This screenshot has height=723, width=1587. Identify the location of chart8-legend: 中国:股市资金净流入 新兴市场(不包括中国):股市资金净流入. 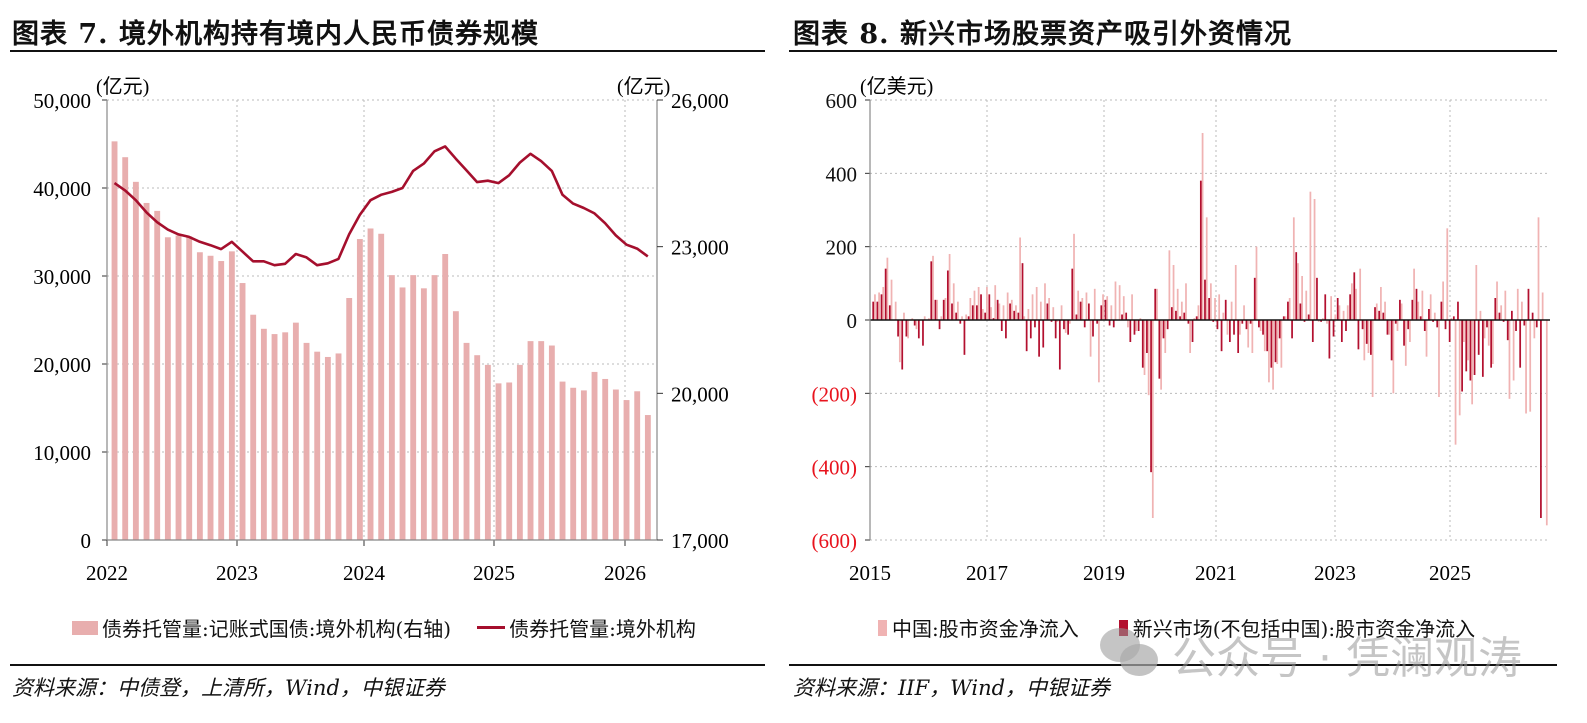
(1189, 627).